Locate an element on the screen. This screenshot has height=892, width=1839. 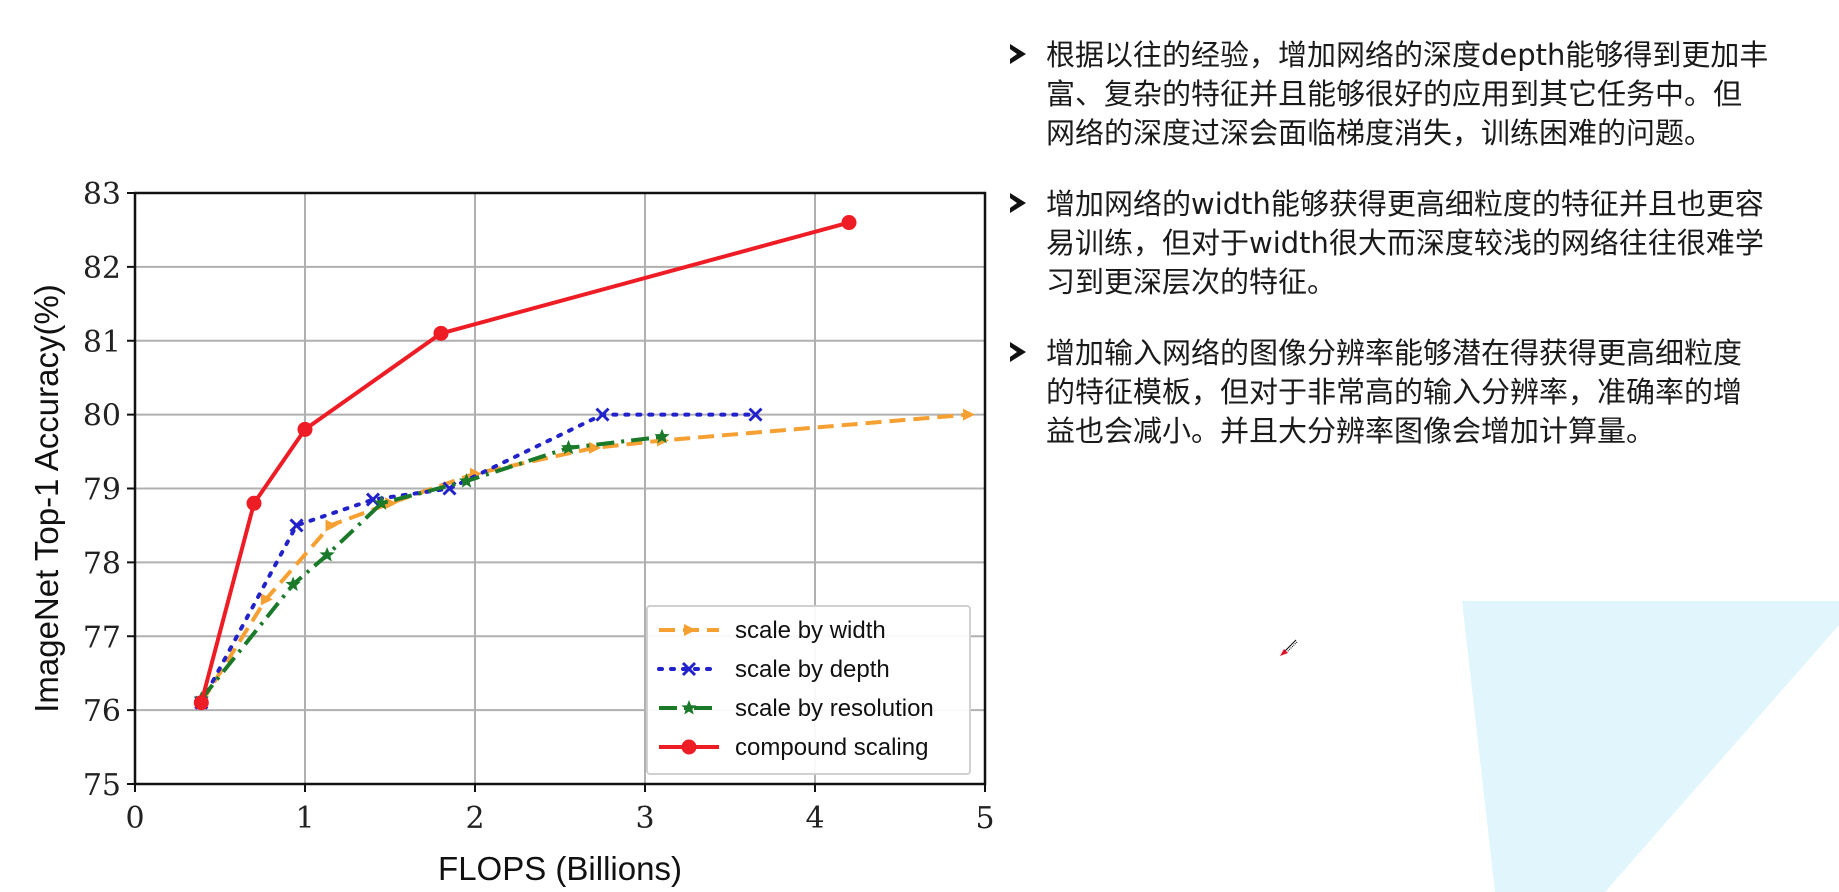
pen-cursor-icon is located at coordinates (1289, 647).